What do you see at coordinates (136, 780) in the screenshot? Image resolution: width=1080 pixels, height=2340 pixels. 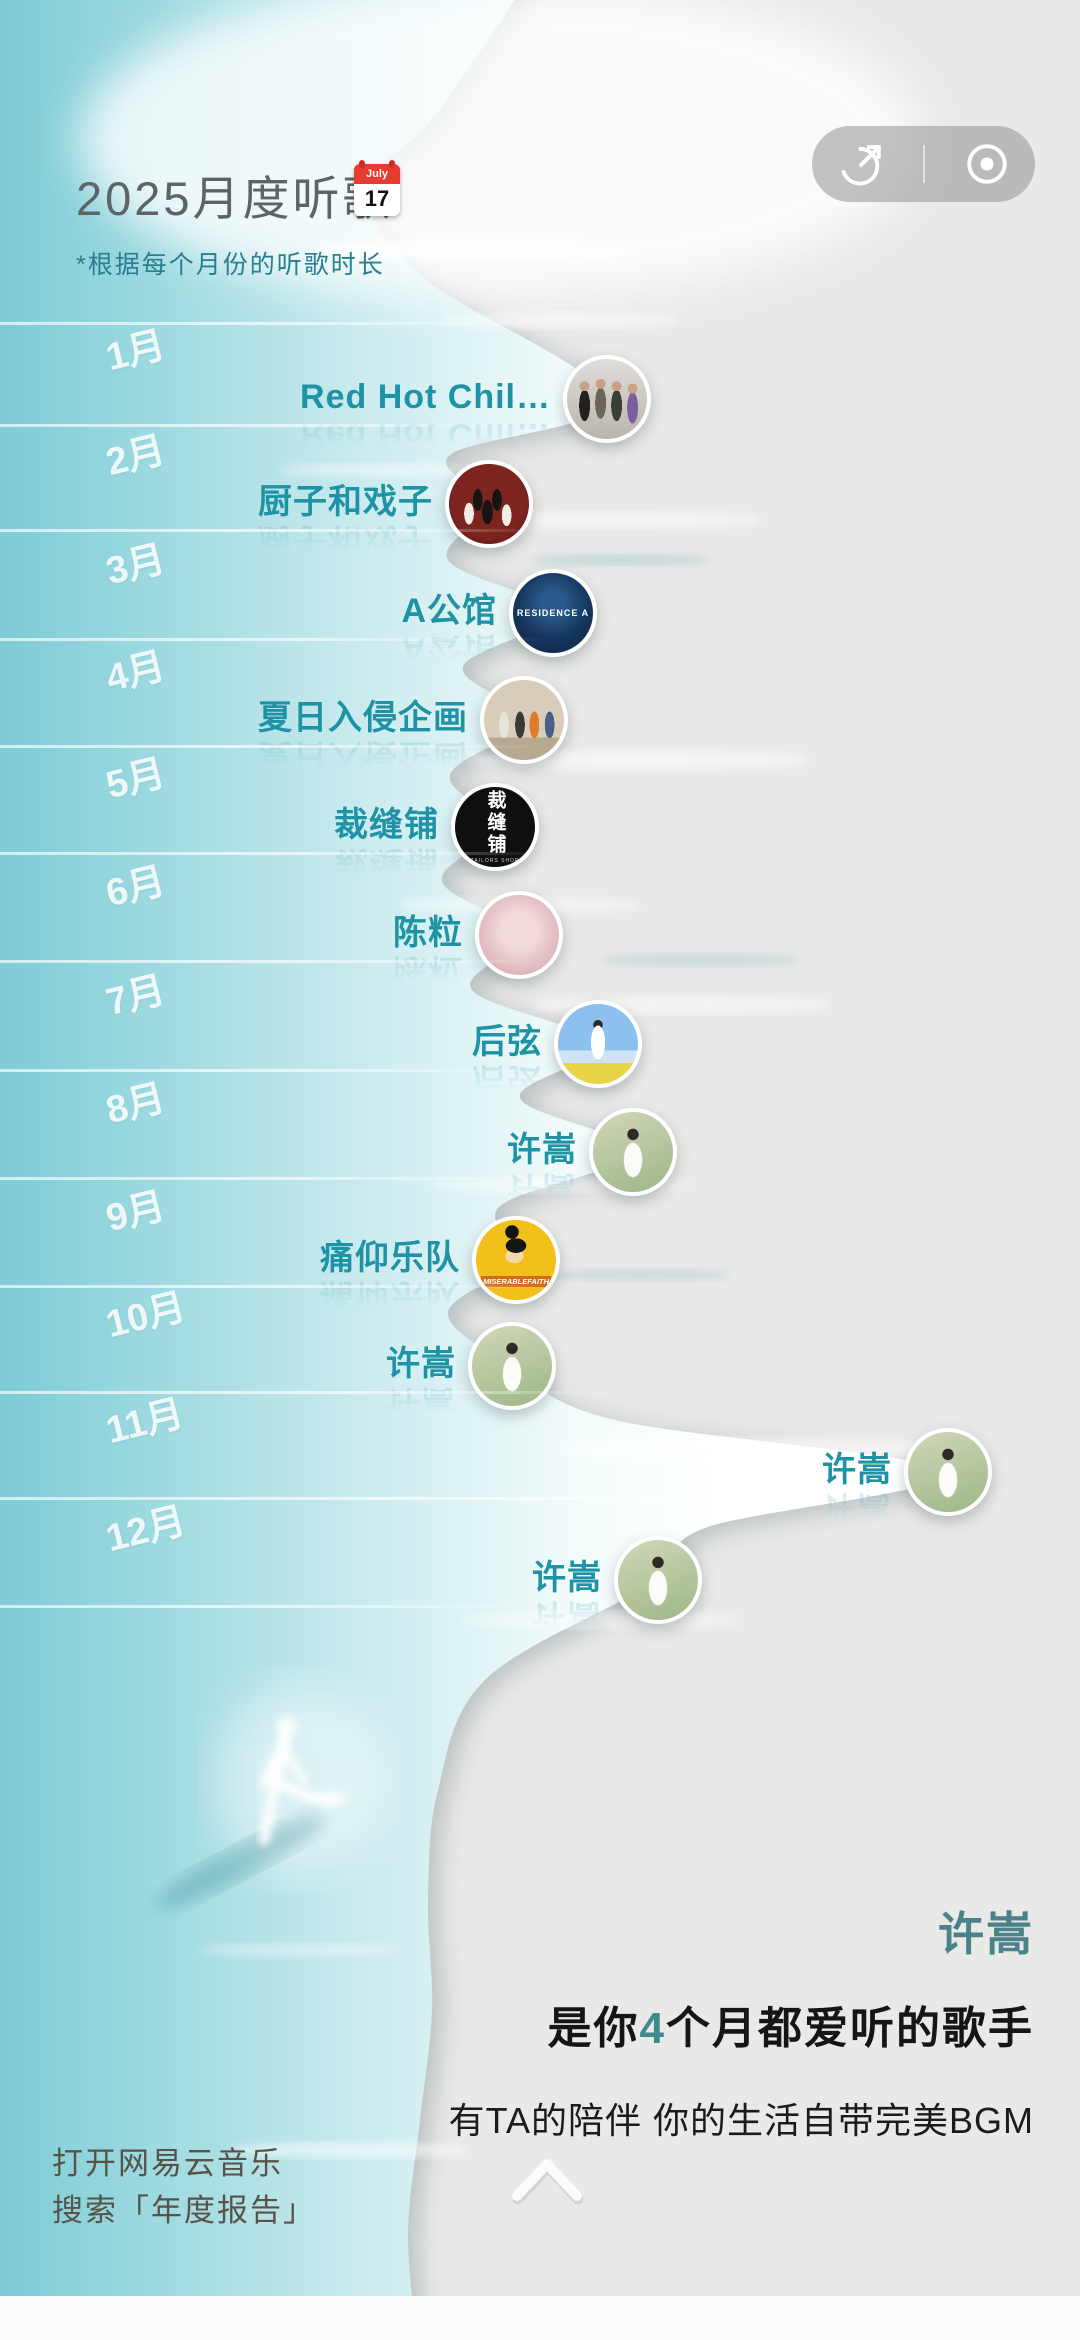 I see `month-label: 5月` at bounding box center [136, 780].